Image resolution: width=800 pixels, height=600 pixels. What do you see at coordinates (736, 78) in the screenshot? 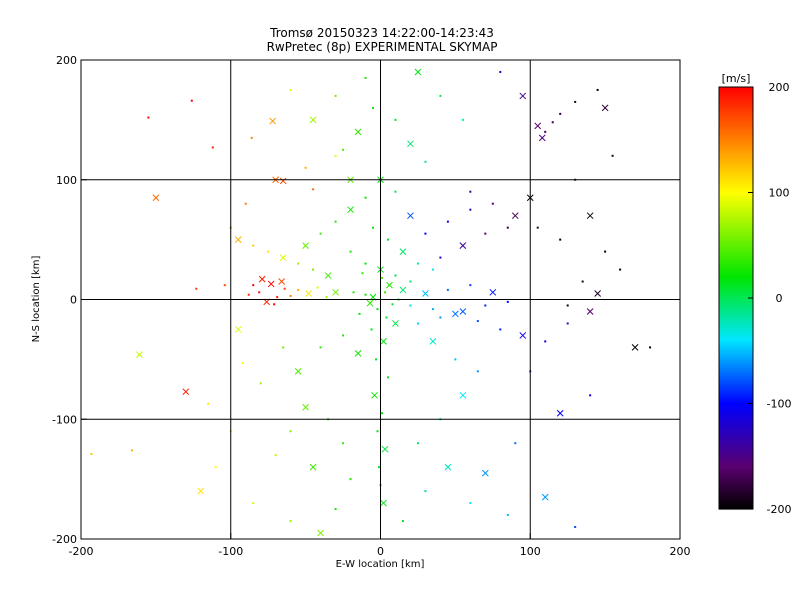
I see `colorbar-label: [m/s]` at bounding box center [736, 78].